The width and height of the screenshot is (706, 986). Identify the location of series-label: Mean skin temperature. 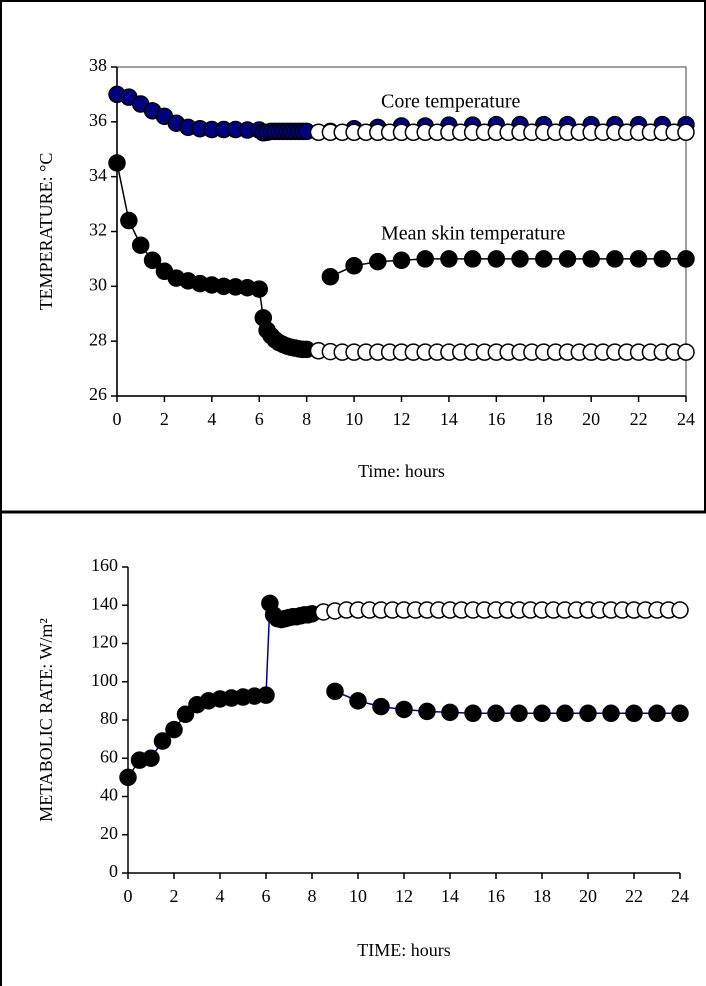
(473, 234).